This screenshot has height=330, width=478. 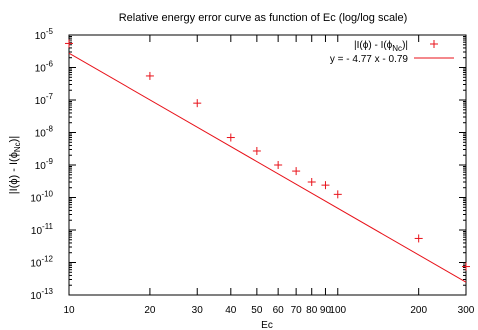 What do you see at coordinates (326, 310) in the screenshot?
I see `x-tick-label: 90` at bounding box center [326, 310].